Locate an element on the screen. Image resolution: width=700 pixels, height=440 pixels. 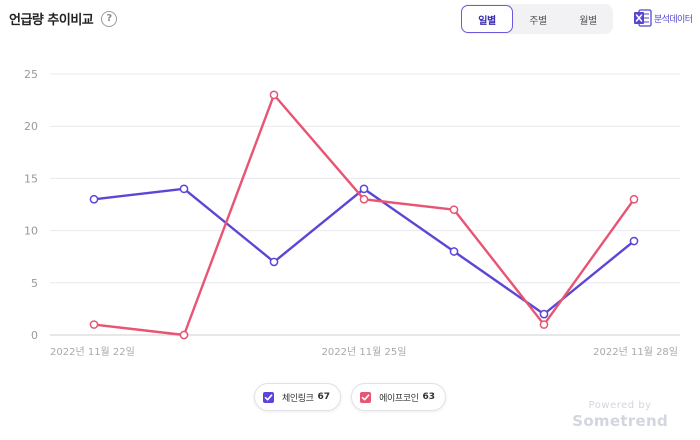
legend-item-apecoin: 에이프코인 63 is located at coordinates (398, 397).